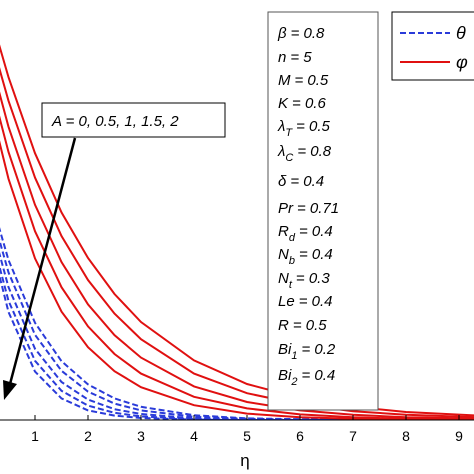  Describe the element at coordinates (141, 436) in the screenshot. I see `x-tick-label: 3` at that location.